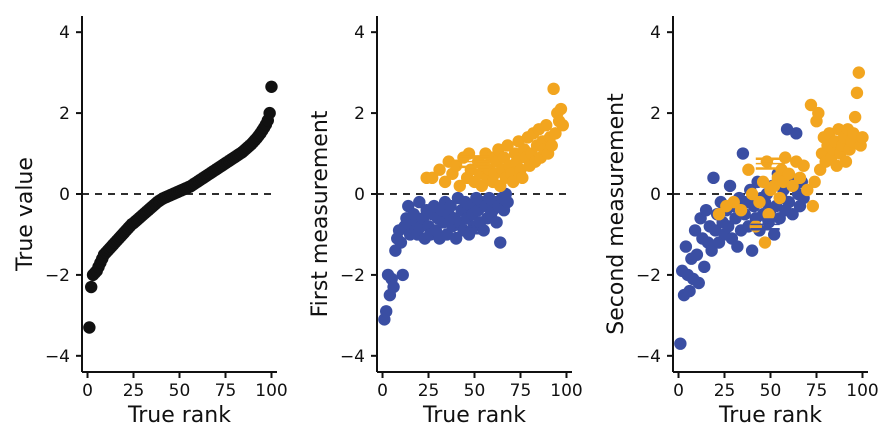 Image resolution: width=882 pixels, height=429 pixels. I want to click on y-axis-title: First measurement, so click(320, 213).